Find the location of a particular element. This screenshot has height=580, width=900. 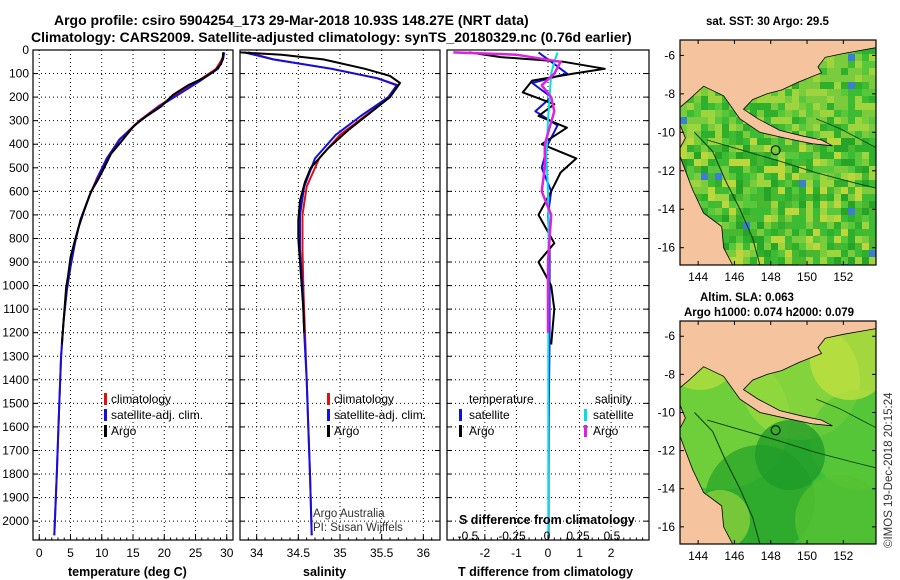

legend-swatch-satellite is located at coordinates (328, 415).